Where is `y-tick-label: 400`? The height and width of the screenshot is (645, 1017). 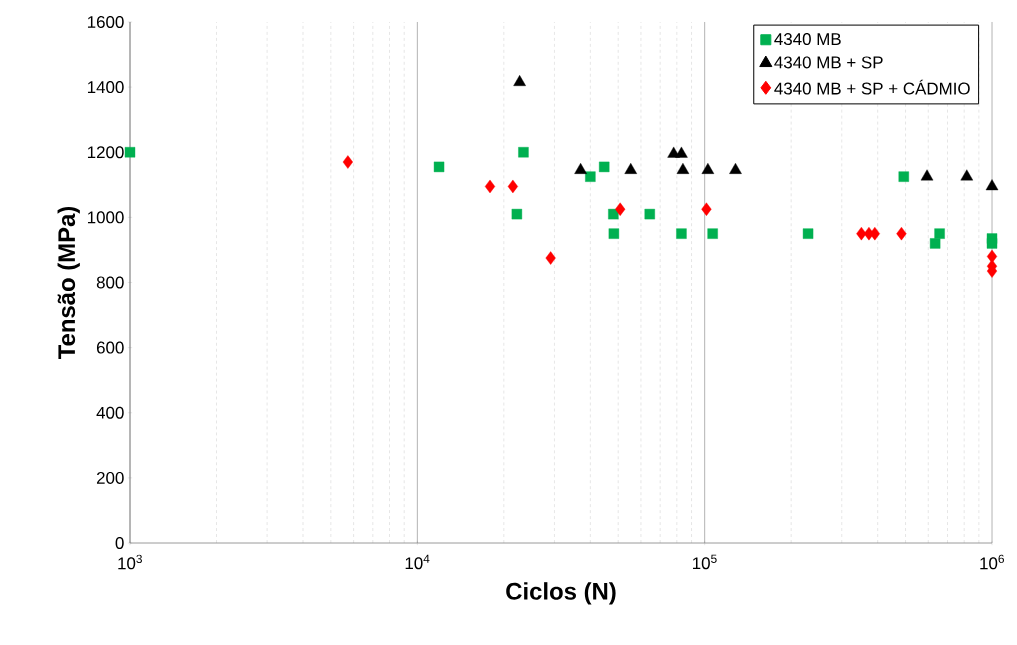
y-tick-label: 400 is located at coordinates (110, 412).